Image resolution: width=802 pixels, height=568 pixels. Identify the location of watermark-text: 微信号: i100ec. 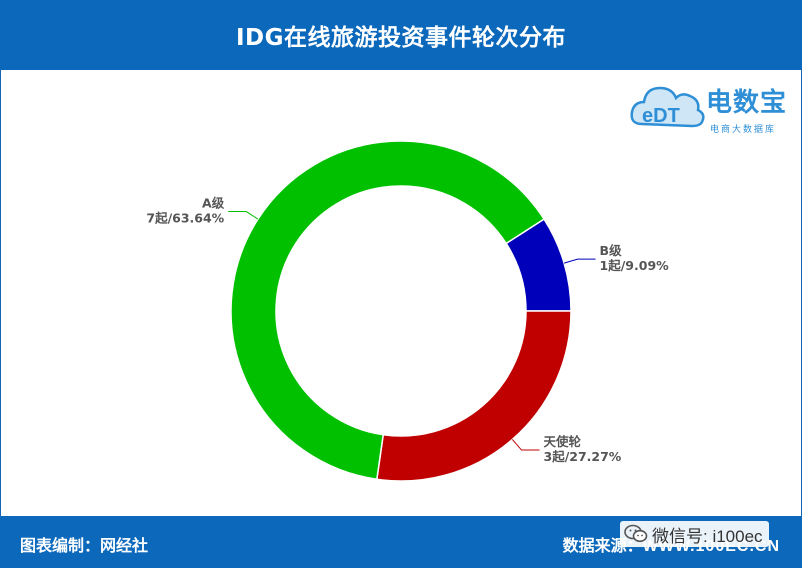
(707, 536).